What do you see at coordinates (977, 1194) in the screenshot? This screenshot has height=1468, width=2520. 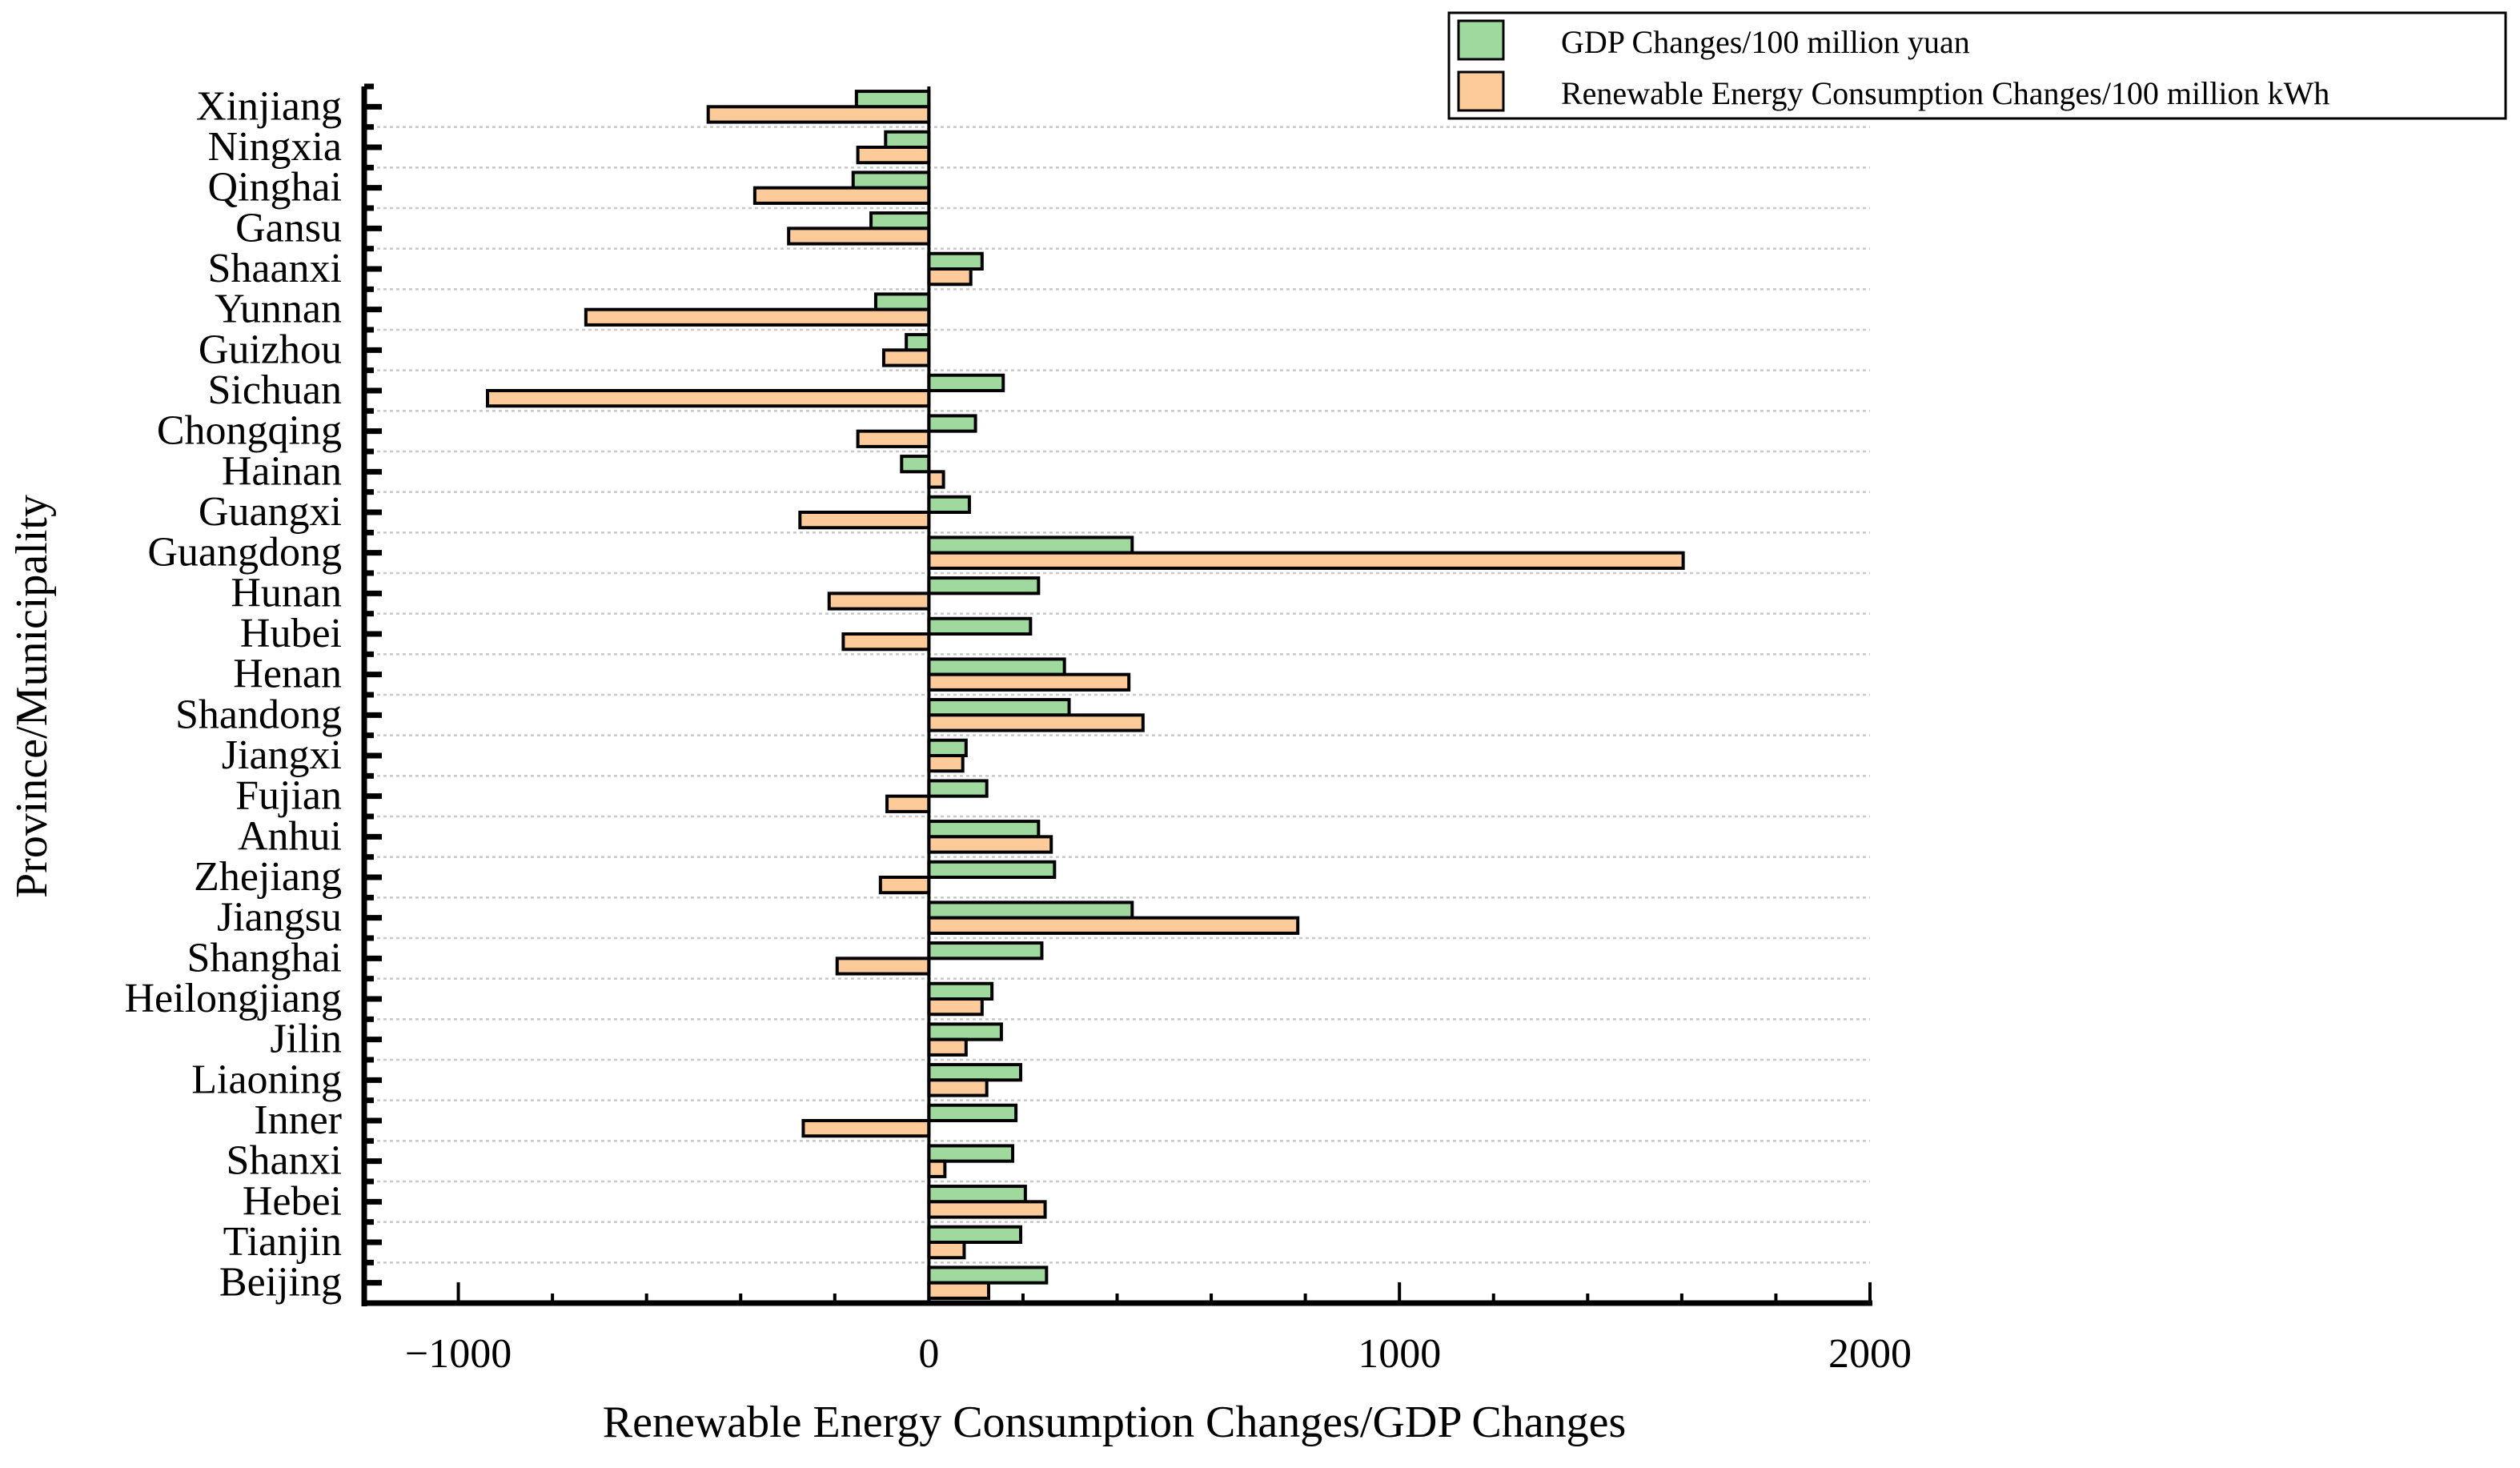 I see `bar-gdp-hebei` at bounding box center [977, 1194].